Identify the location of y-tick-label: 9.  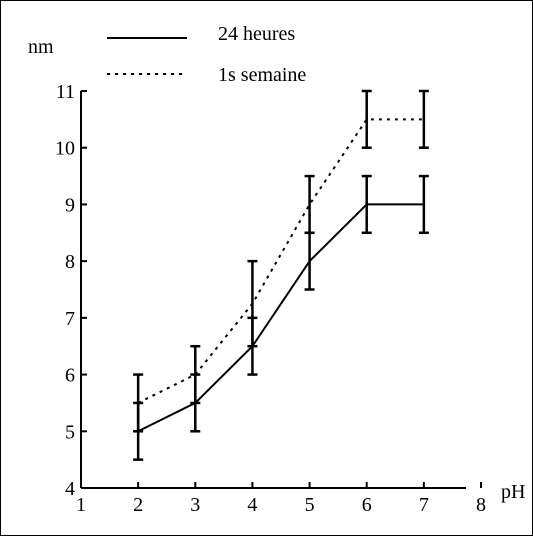
(70, 205).